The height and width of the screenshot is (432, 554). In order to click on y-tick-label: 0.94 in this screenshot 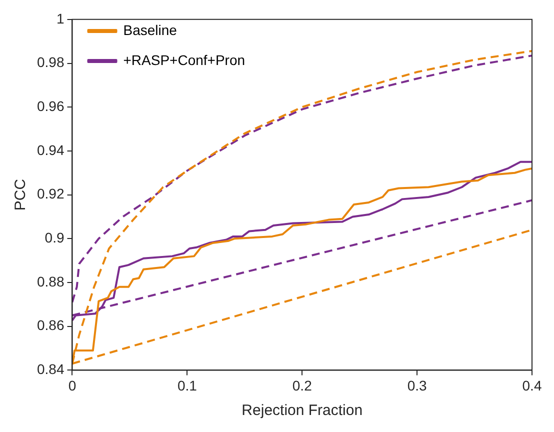, I will do `click(50, 150)`.